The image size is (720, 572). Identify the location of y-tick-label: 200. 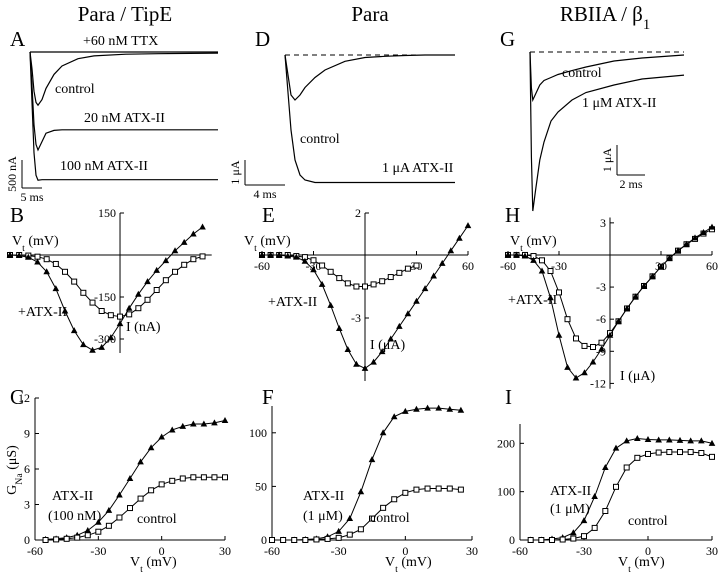
(506, 443).